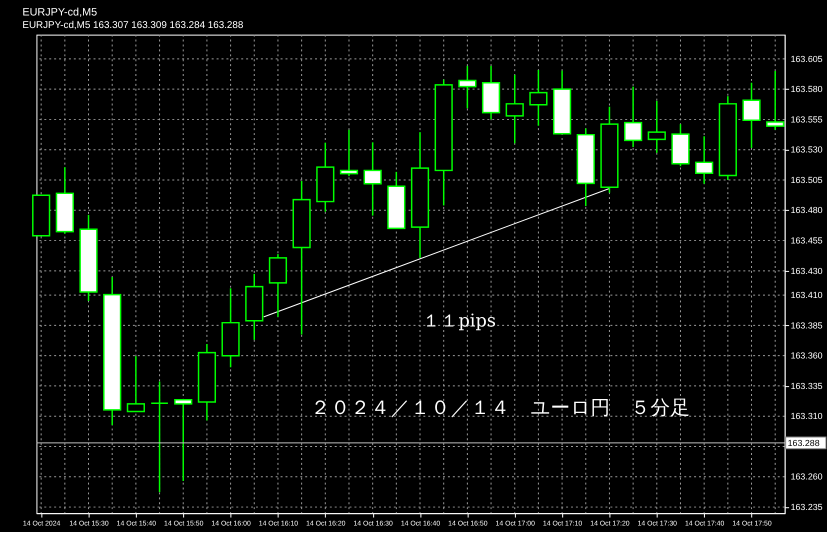  I want to click on y-tick-label: 163.410, so click(806, 295).